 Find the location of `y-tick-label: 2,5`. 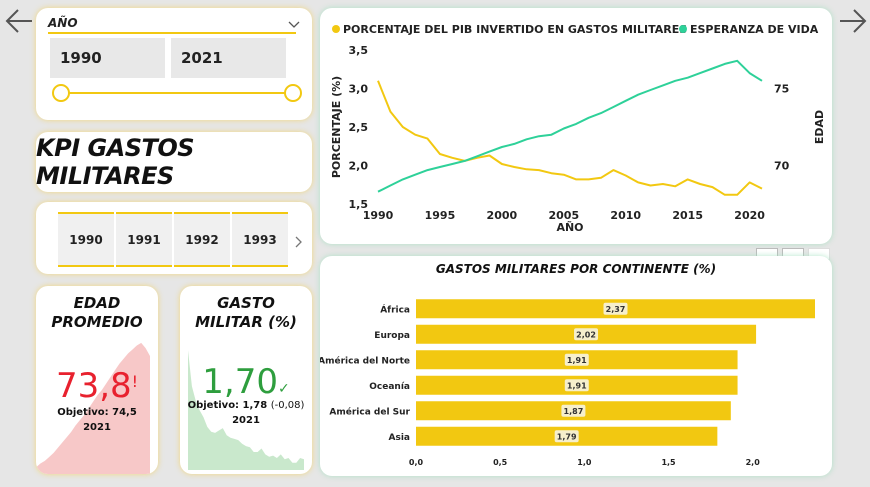

y-tick-label: 2,5 is located at coordinates (359, 127).